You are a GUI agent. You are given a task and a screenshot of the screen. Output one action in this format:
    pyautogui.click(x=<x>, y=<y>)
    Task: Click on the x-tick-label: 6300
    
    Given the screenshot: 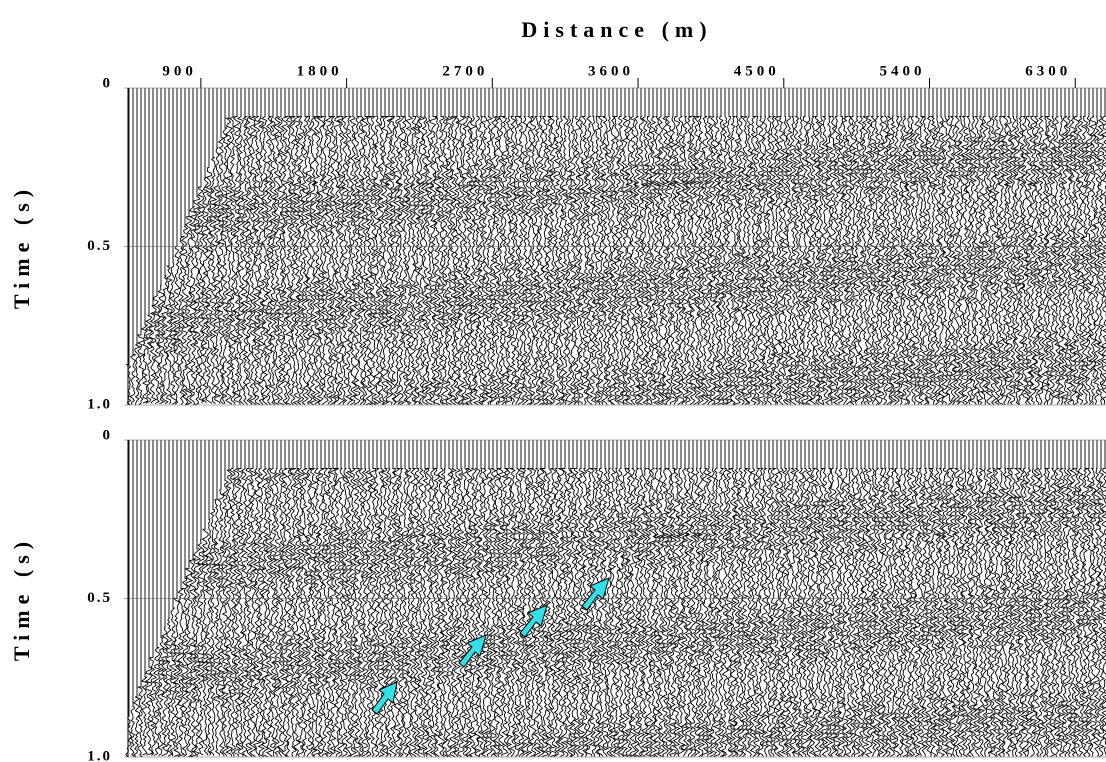 What is the action you would take?
    pyautogui.click(x=1048, y=71)
    